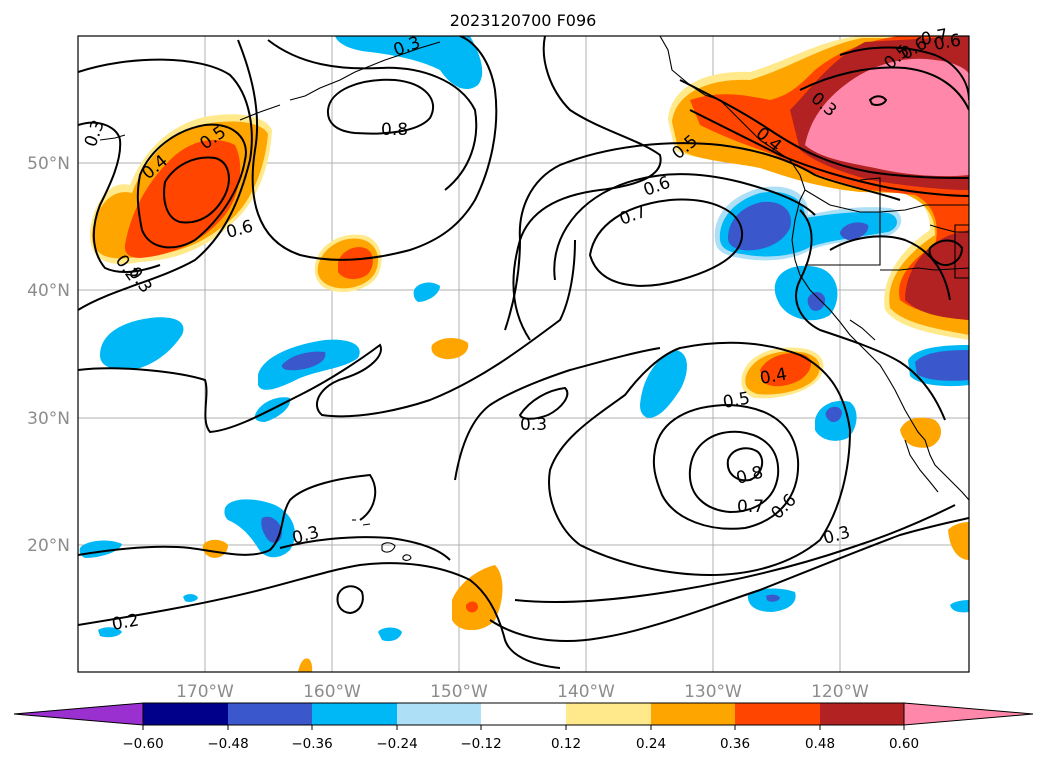 The height and width of the screenshot is (769, 1047). What do you see at coordinates (125, 623) in the screenshot?
I see `contour-label: 0.2` at bounding box center [125, 623].